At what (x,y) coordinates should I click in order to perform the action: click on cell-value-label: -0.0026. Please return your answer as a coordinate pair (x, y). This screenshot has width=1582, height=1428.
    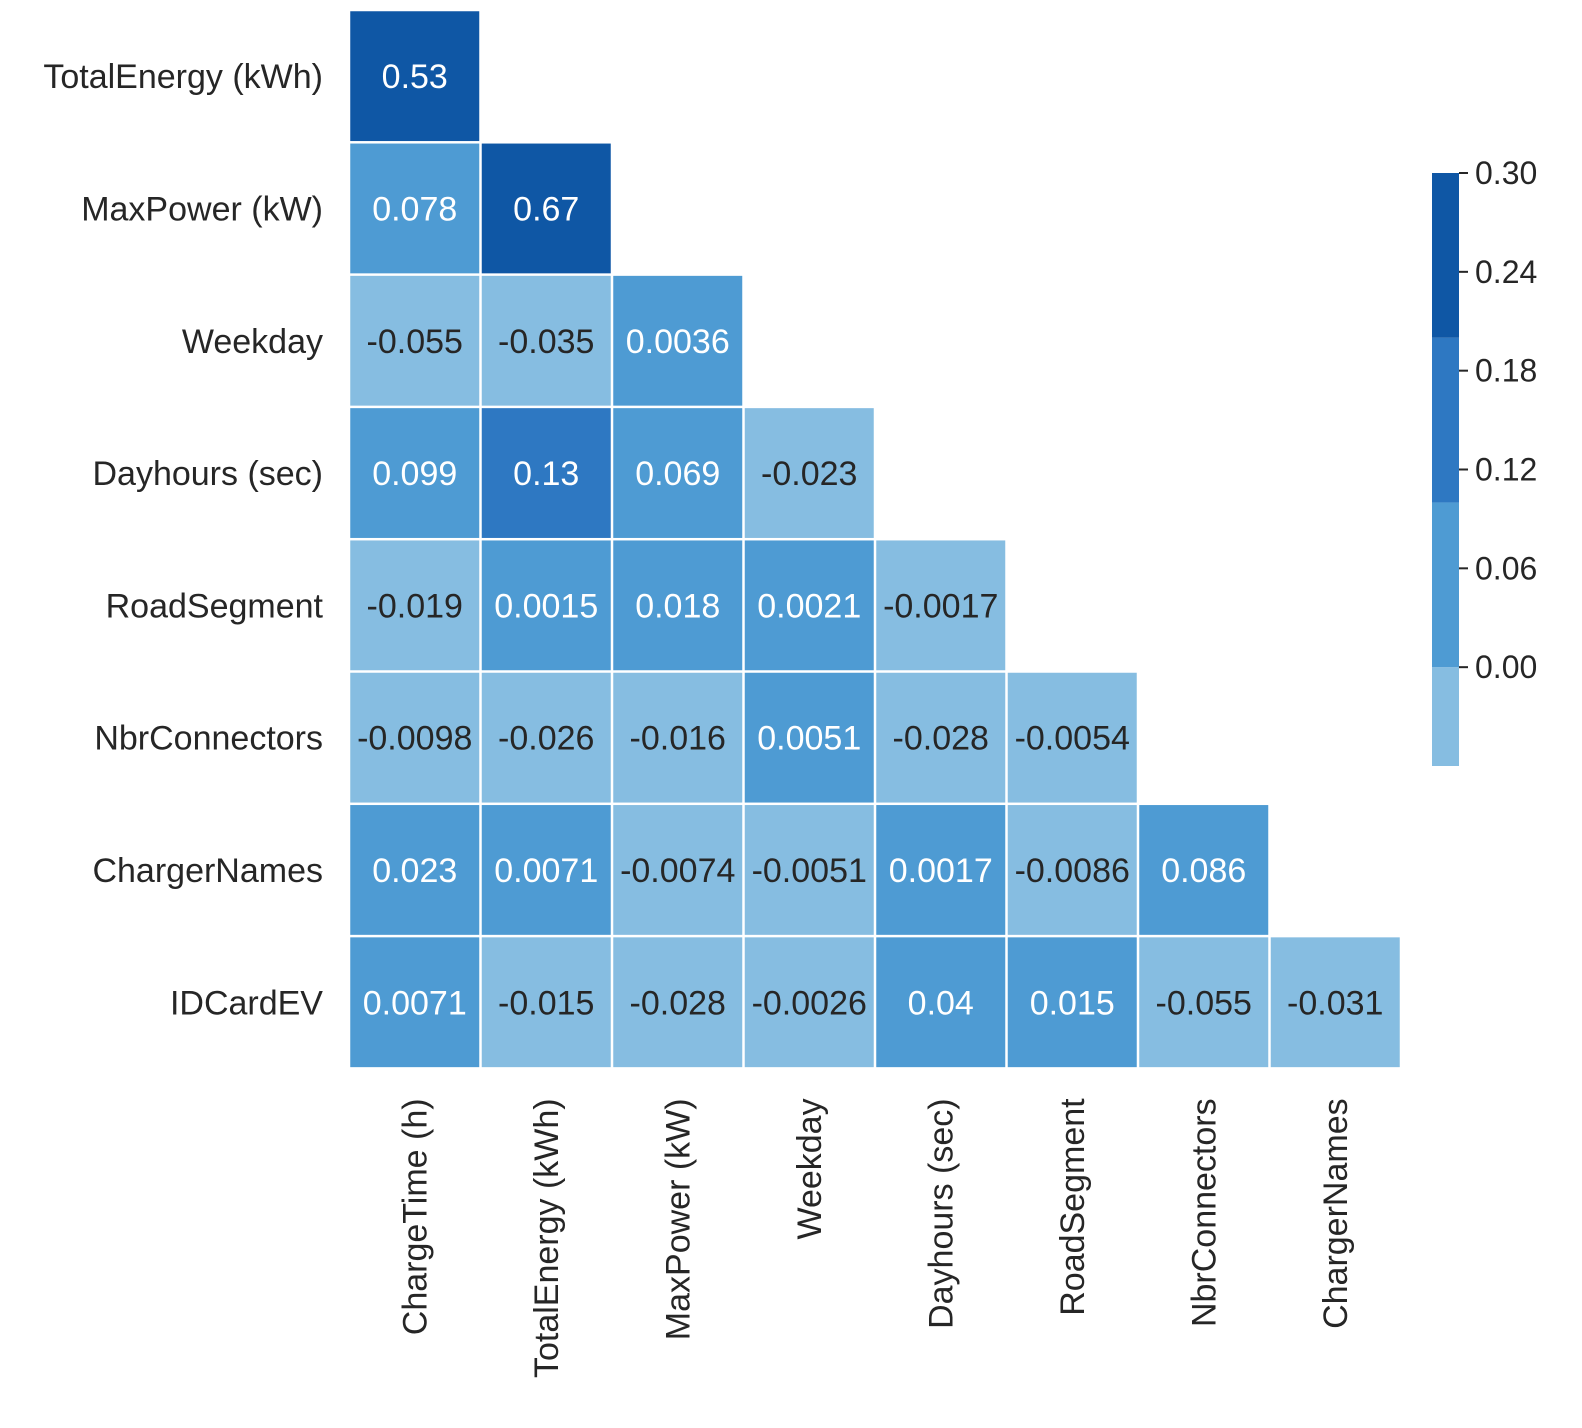
    Looking at the image, I should click on (809, 1003).